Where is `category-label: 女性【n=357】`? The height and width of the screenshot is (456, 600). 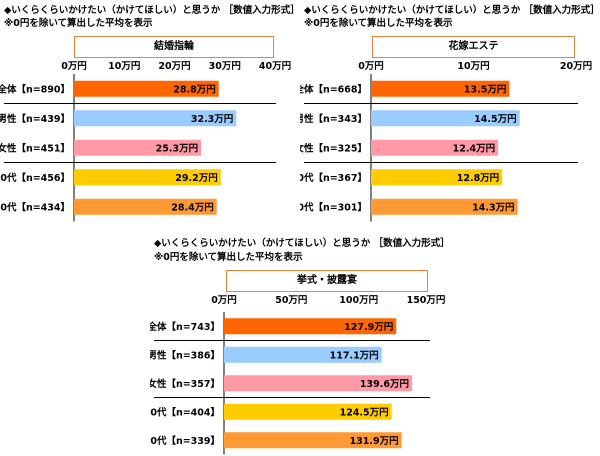
category-label: 女性【n=357】 is located at coordinates (185, 384).